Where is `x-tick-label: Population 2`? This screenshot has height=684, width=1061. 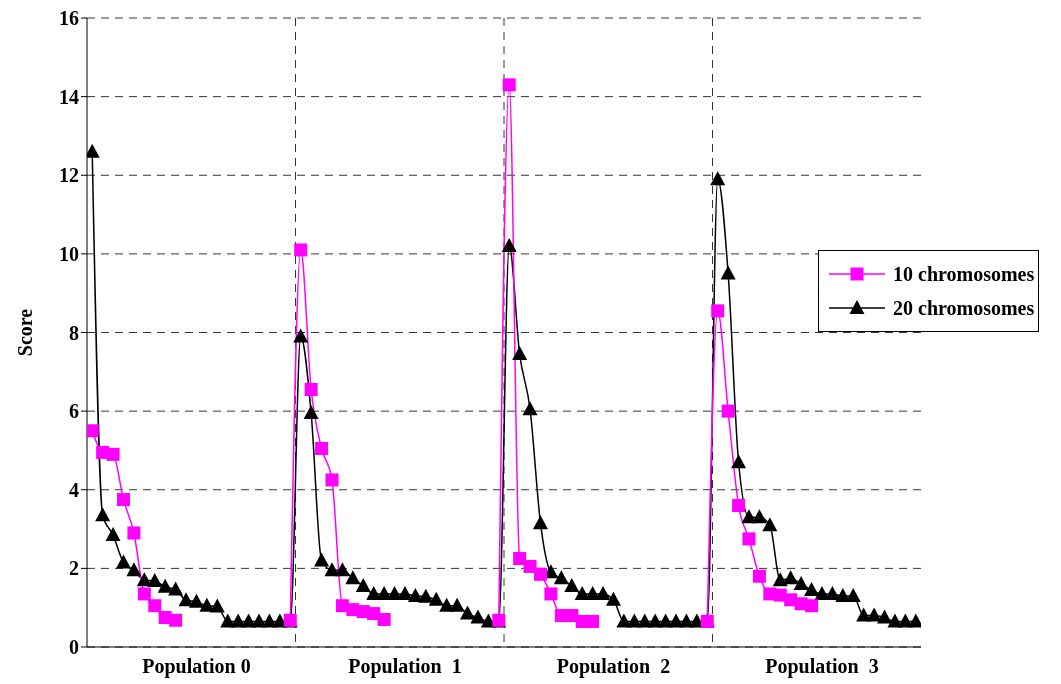
x-tick-label: Population 2 is located at coordinates (613, 666).